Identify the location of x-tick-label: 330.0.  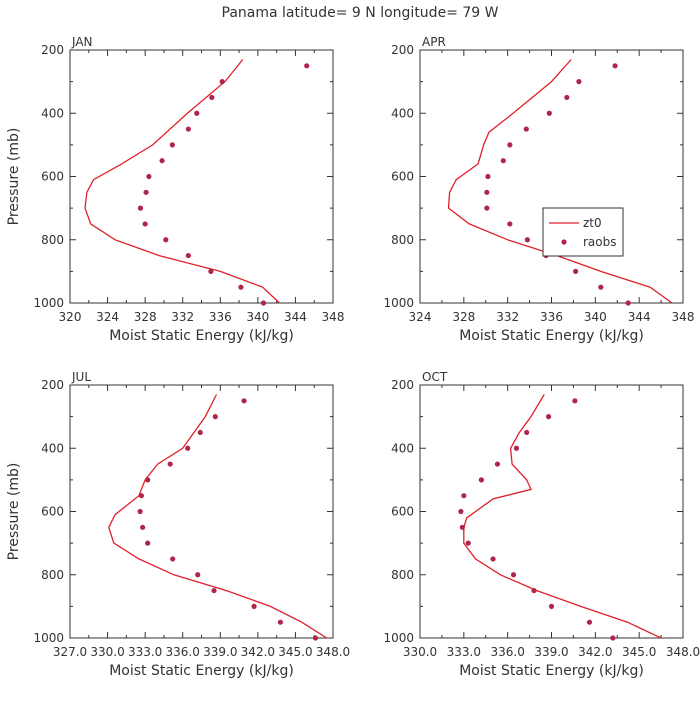
(420, 652).